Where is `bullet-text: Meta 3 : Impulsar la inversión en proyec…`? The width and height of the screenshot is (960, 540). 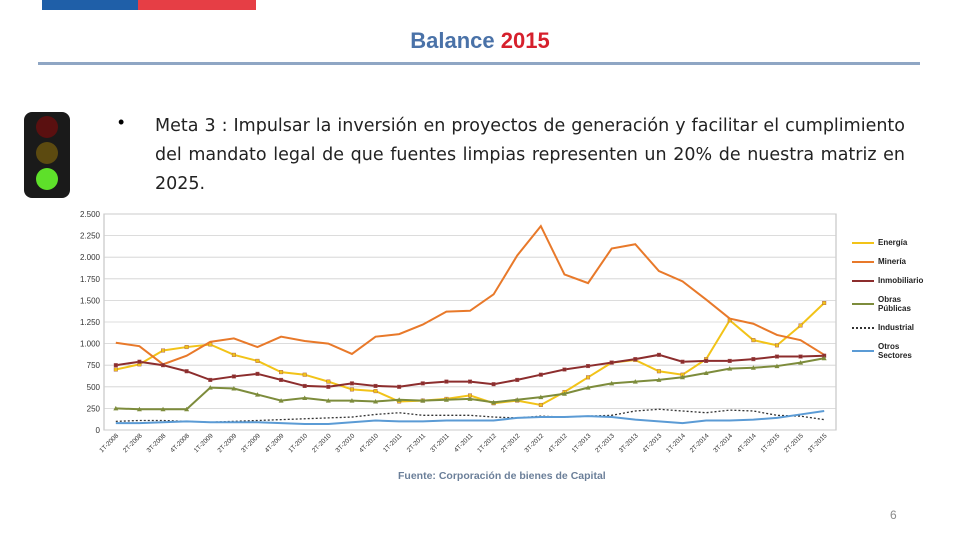 bullet-text: Meta 3 : Impulsar la inversión en proyec… is located at coordinates (530, 155).